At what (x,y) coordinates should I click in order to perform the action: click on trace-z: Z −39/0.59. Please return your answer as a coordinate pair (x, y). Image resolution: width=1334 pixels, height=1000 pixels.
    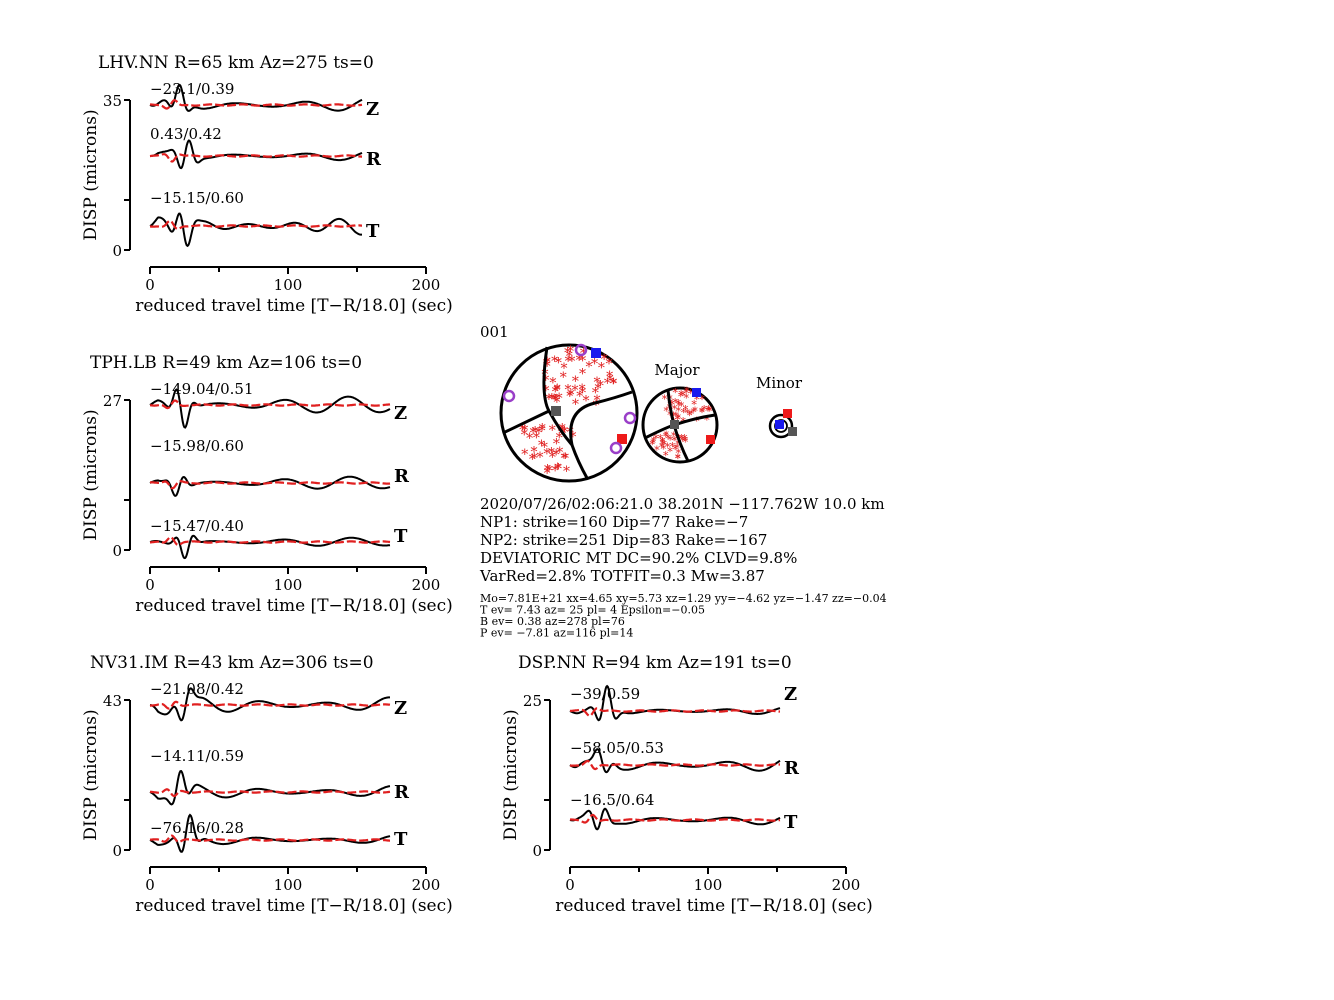
    Looking at the image, I should click on (683, 703).